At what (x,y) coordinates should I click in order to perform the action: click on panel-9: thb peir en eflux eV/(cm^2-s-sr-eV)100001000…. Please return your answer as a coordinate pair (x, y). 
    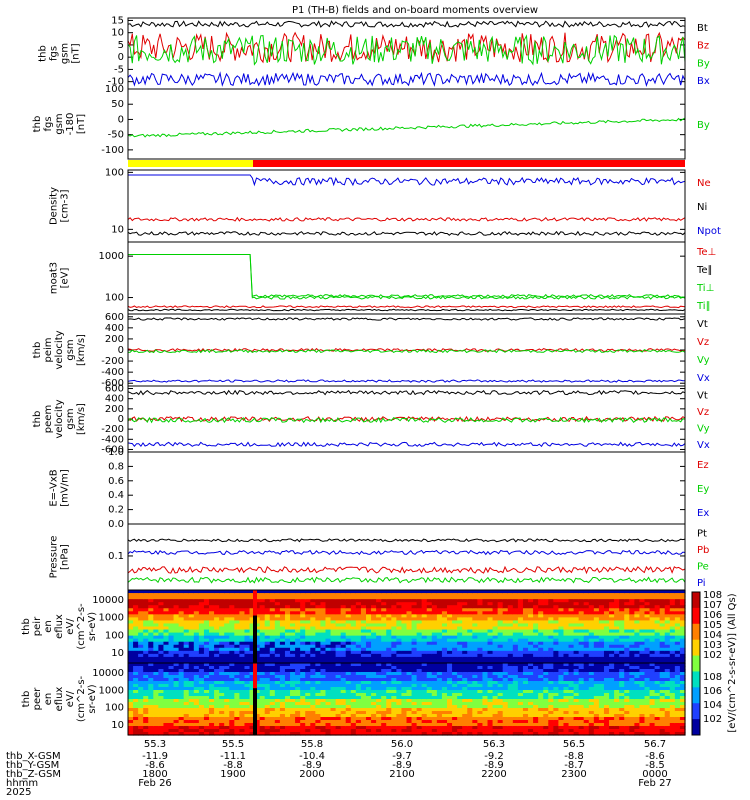
    Looking at the image, I should click on (353, 626).